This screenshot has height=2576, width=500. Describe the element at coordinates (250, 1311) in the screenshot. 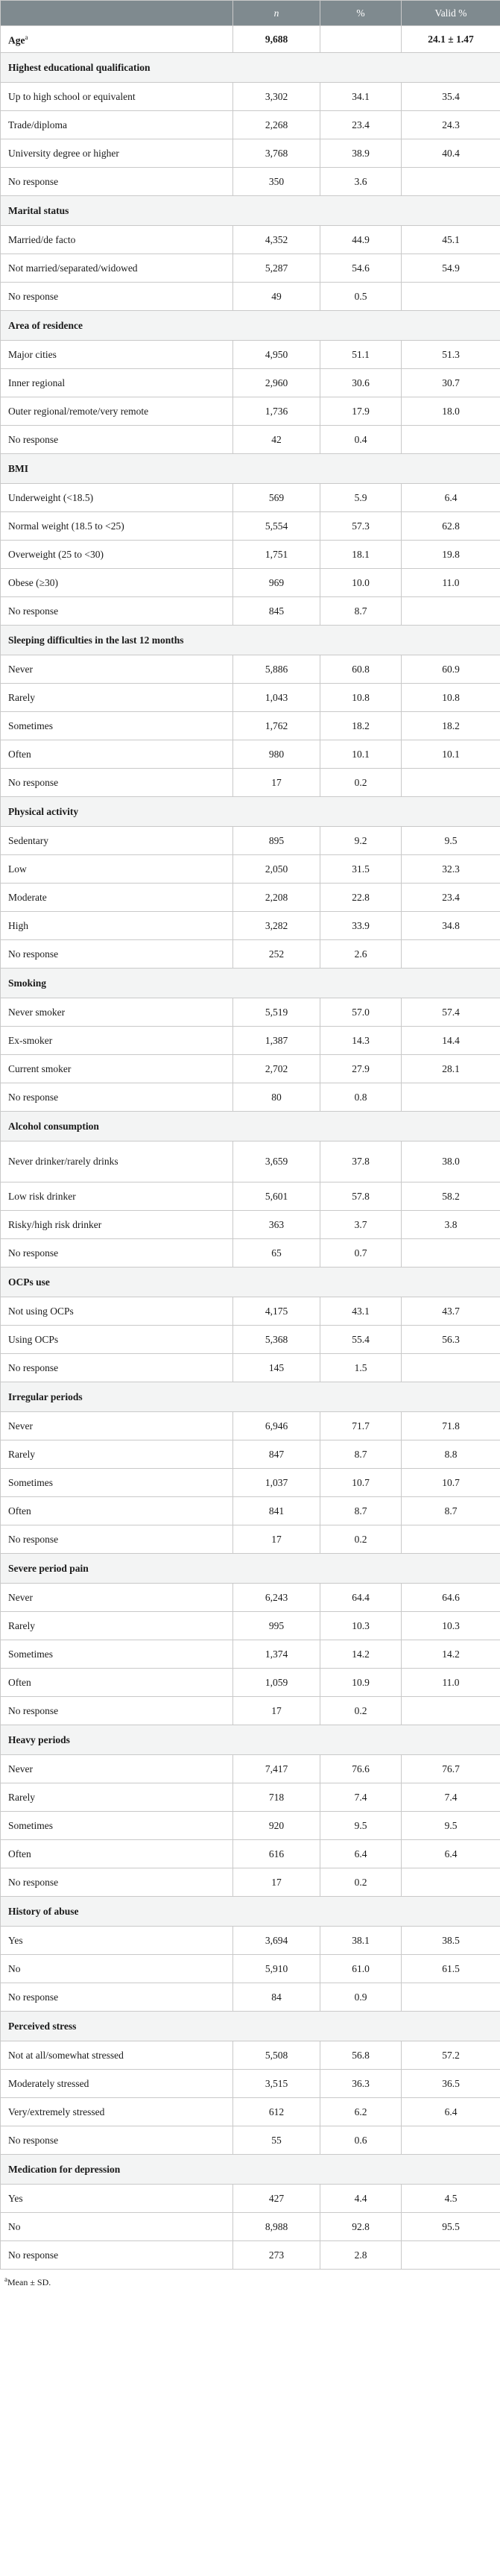

I see `table-row: Not using OCPs 4,175 43.1 43.7` at that location.